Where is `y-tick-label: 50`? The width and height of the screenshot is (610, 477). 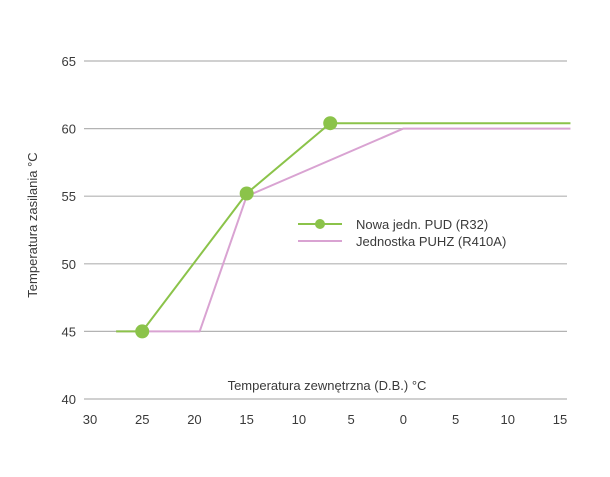
y-tick-label: 50 is located at coordinates (69, 264).